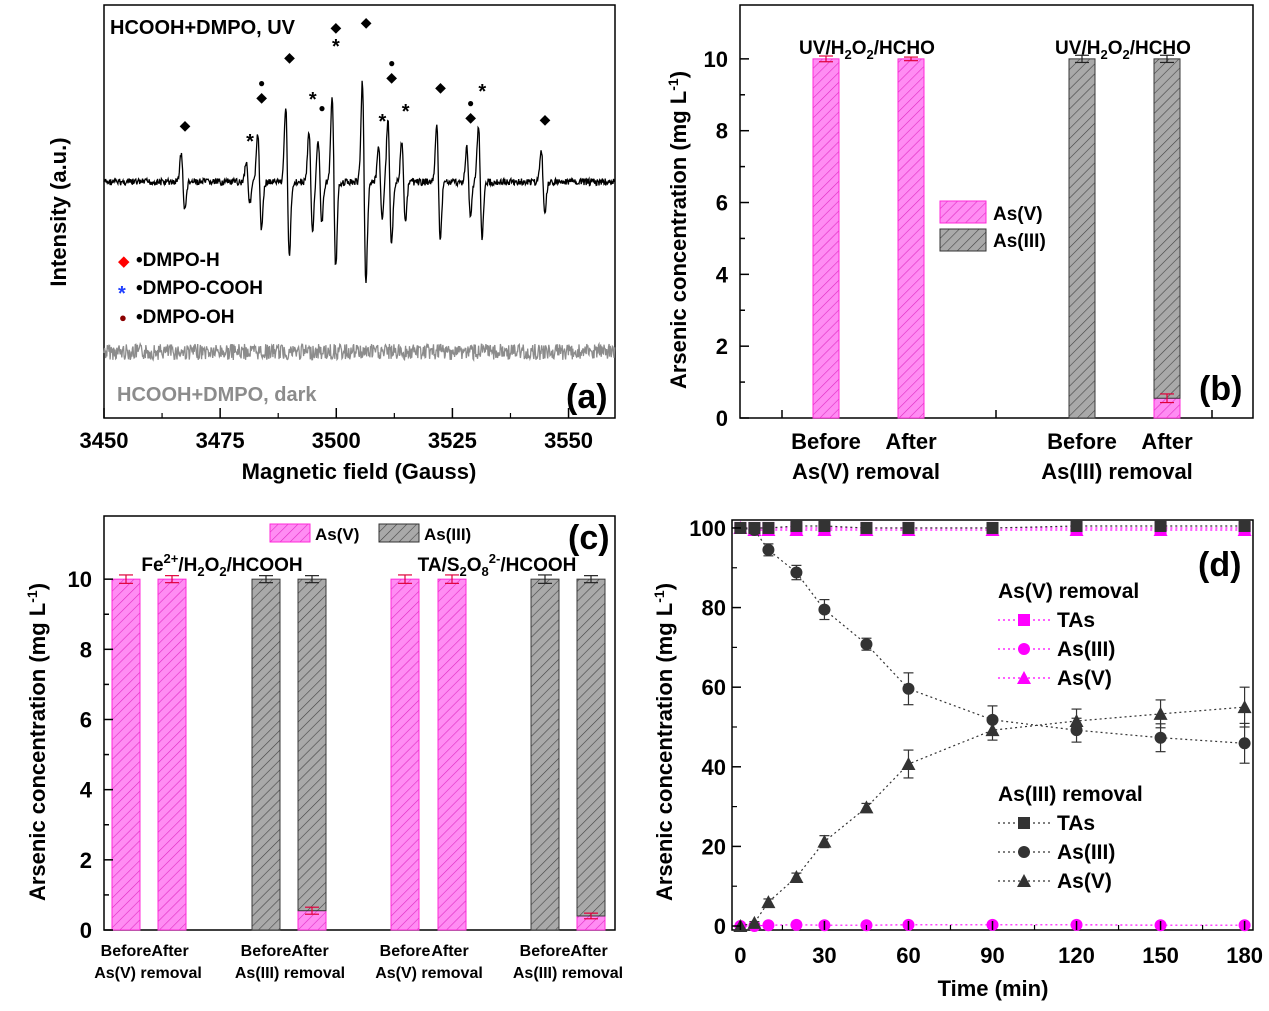  What do you see at coordinates (1024, 649) in the screenshot?
I see `legend-marker-circle` at bounding box center [1024, 649].